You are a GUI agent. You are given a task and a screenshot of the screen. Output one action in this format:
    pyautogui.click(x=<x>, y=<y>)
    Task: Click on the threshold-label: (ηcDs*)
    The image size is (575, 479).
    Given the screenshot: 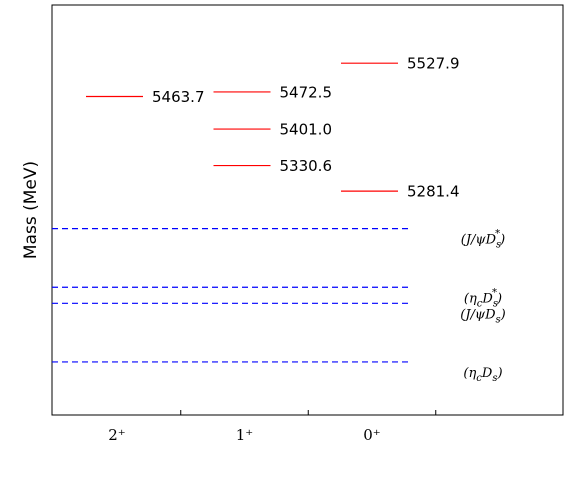 What is the action you would take?
    pyautogui.click(x=483, y=298)
    